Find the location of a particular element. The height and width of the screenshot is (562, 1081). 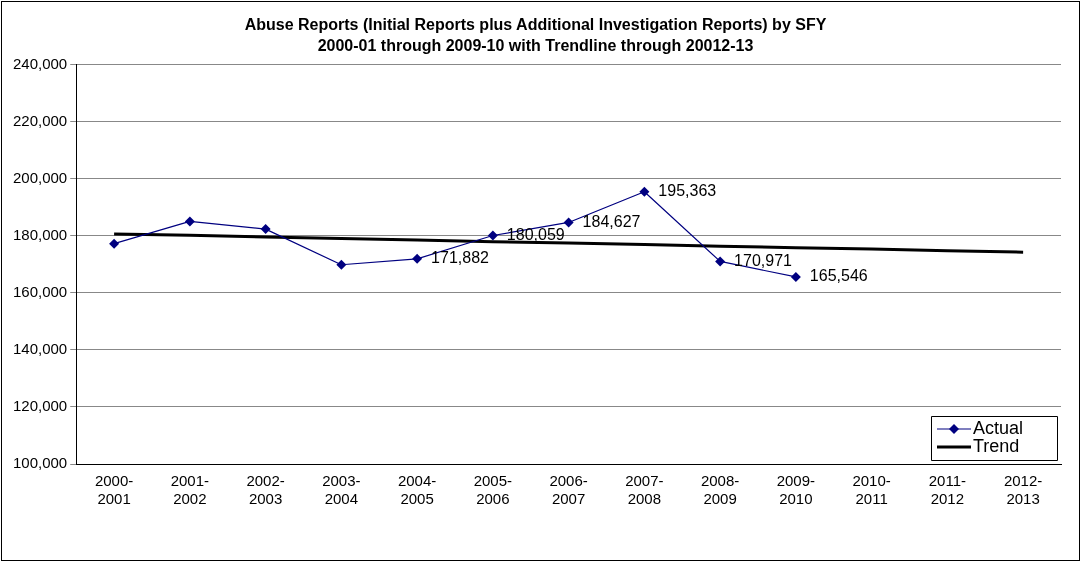

y-tick-label: 220,000 is located at coordinates (40, 120).